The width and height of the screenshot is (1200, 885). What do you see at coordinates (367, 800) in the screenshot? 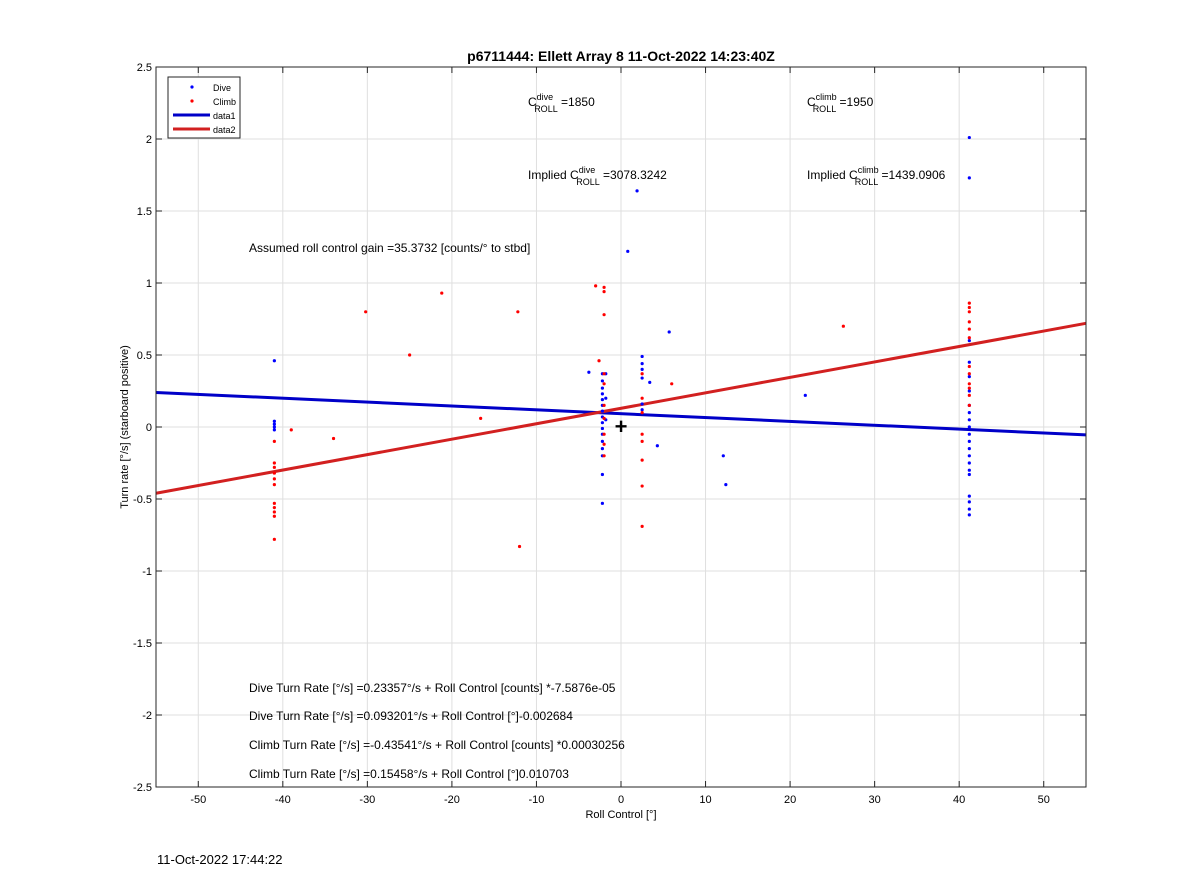
I see `x-tick-label: -30` at bounding box center [367, 800].